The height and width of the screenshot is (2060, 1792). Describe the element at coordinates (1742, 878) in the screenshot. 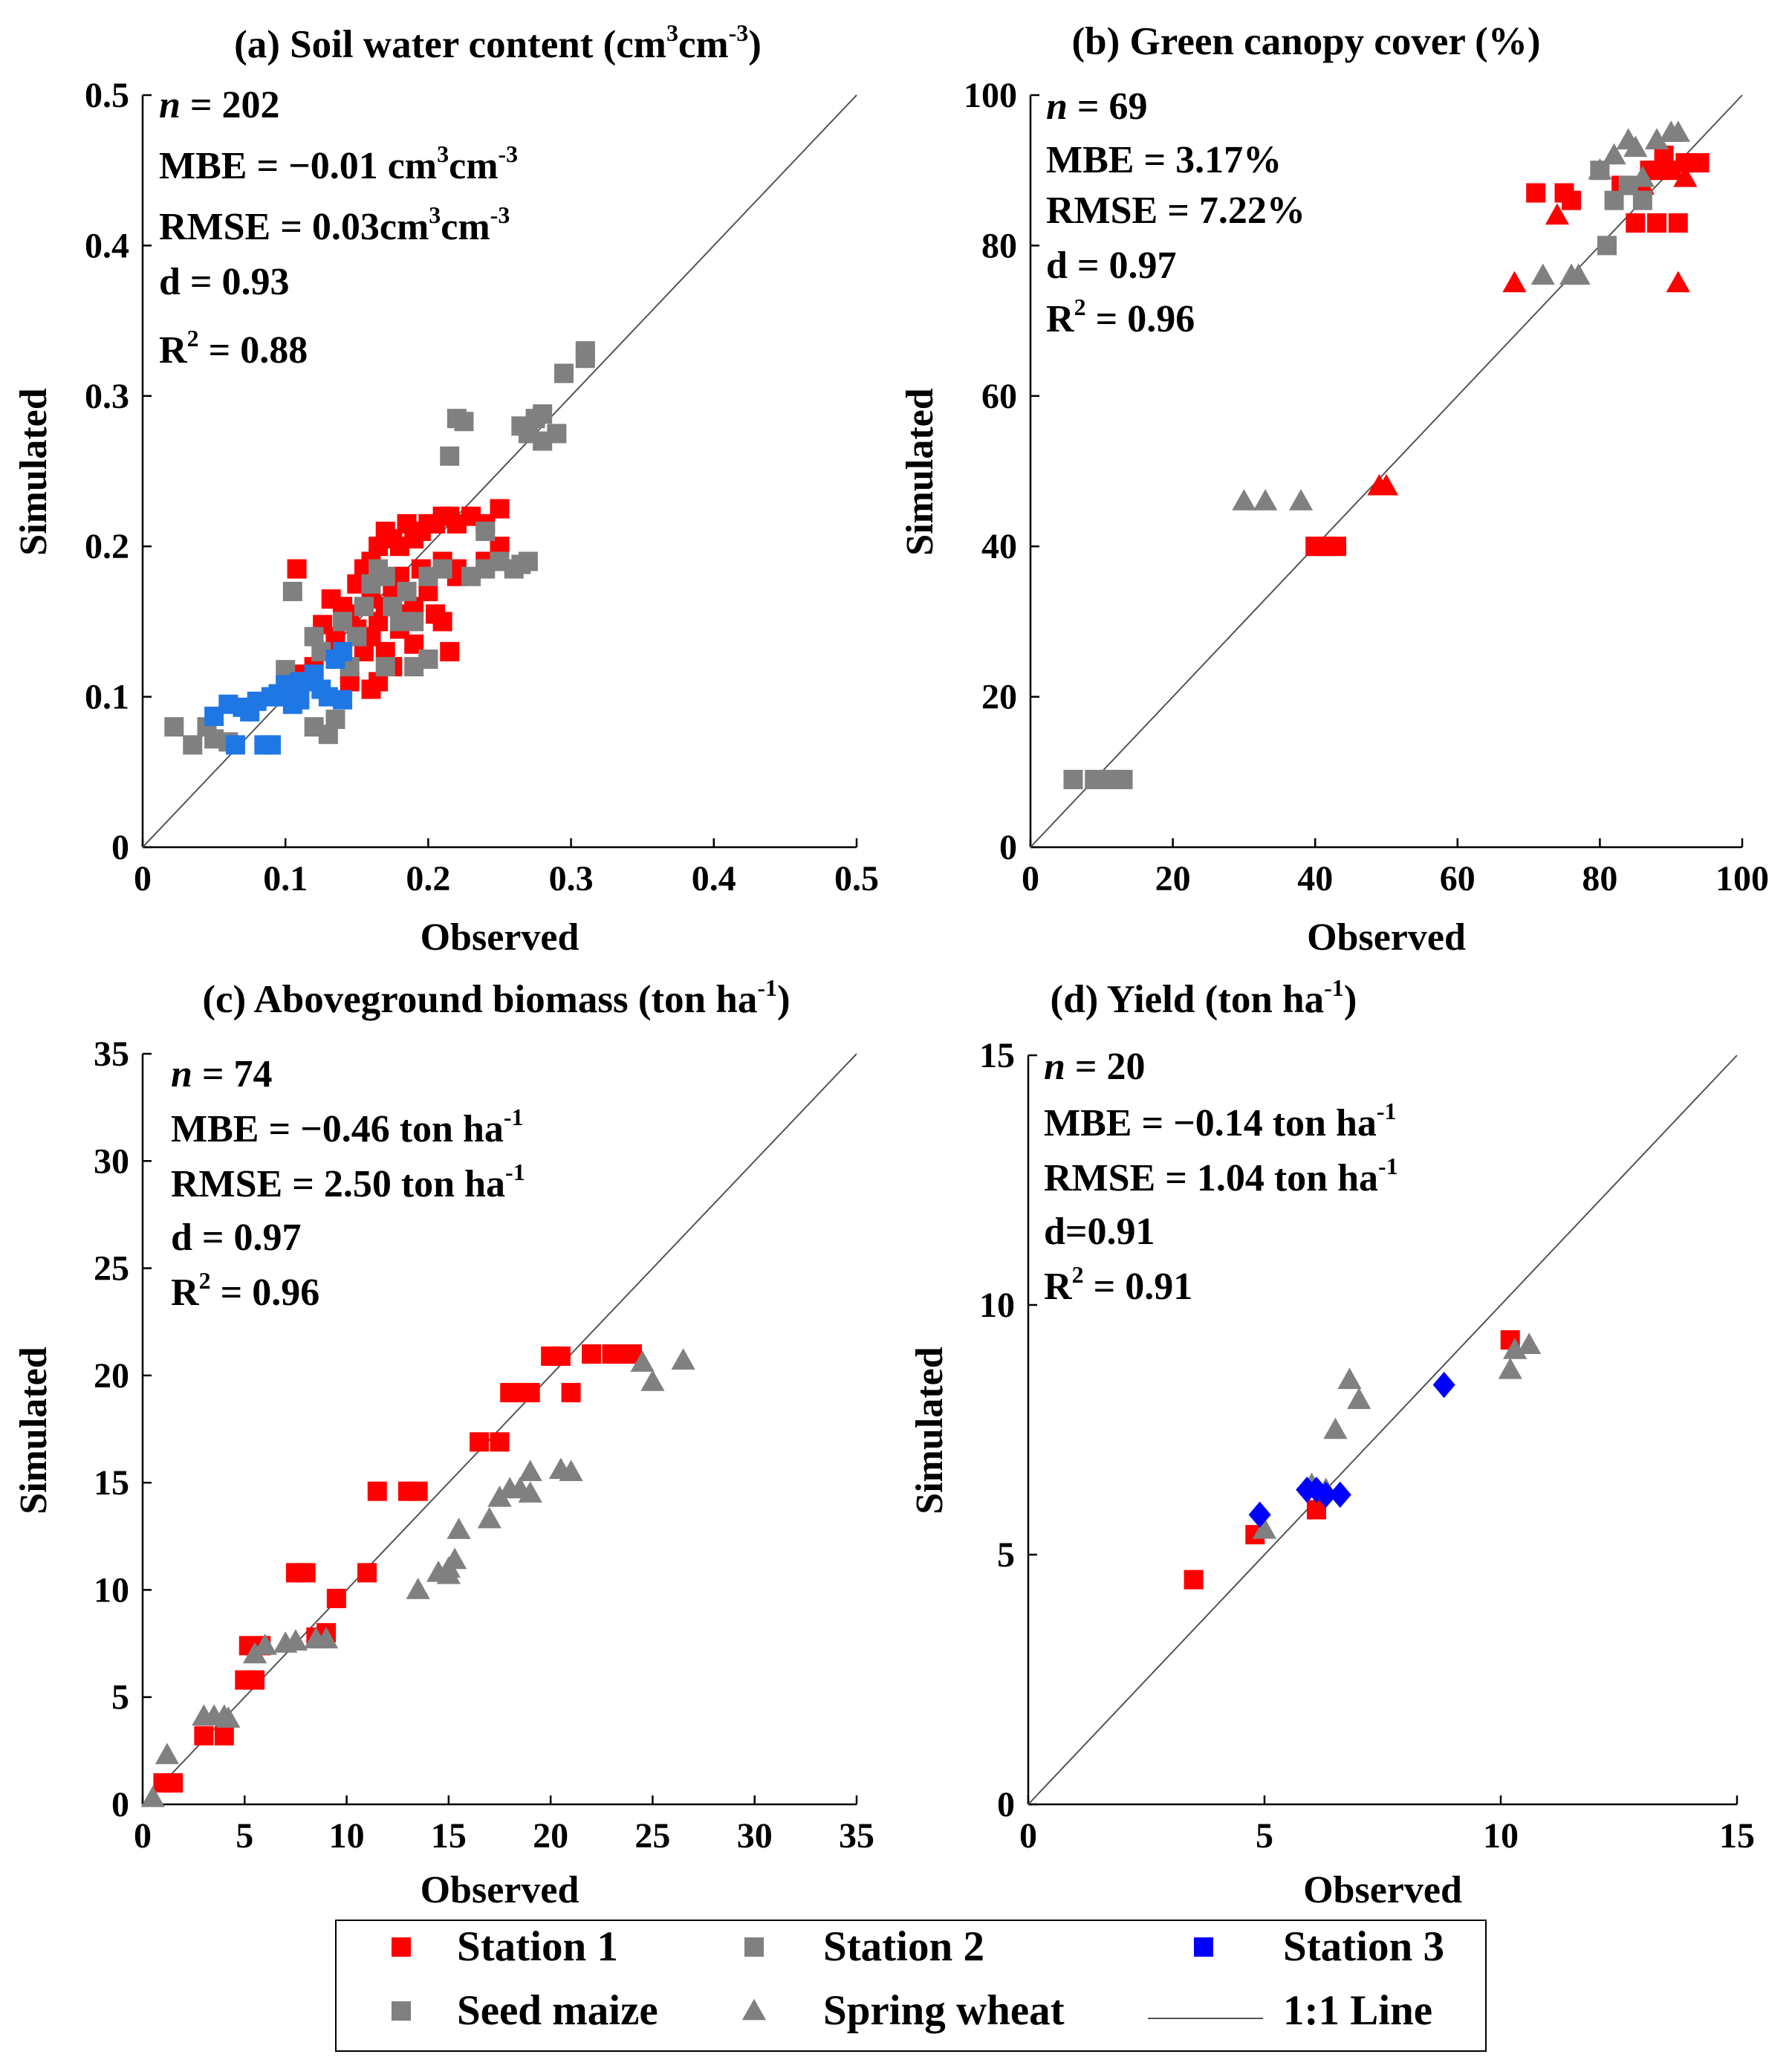

I see `x-tick-label: 100` at that location.